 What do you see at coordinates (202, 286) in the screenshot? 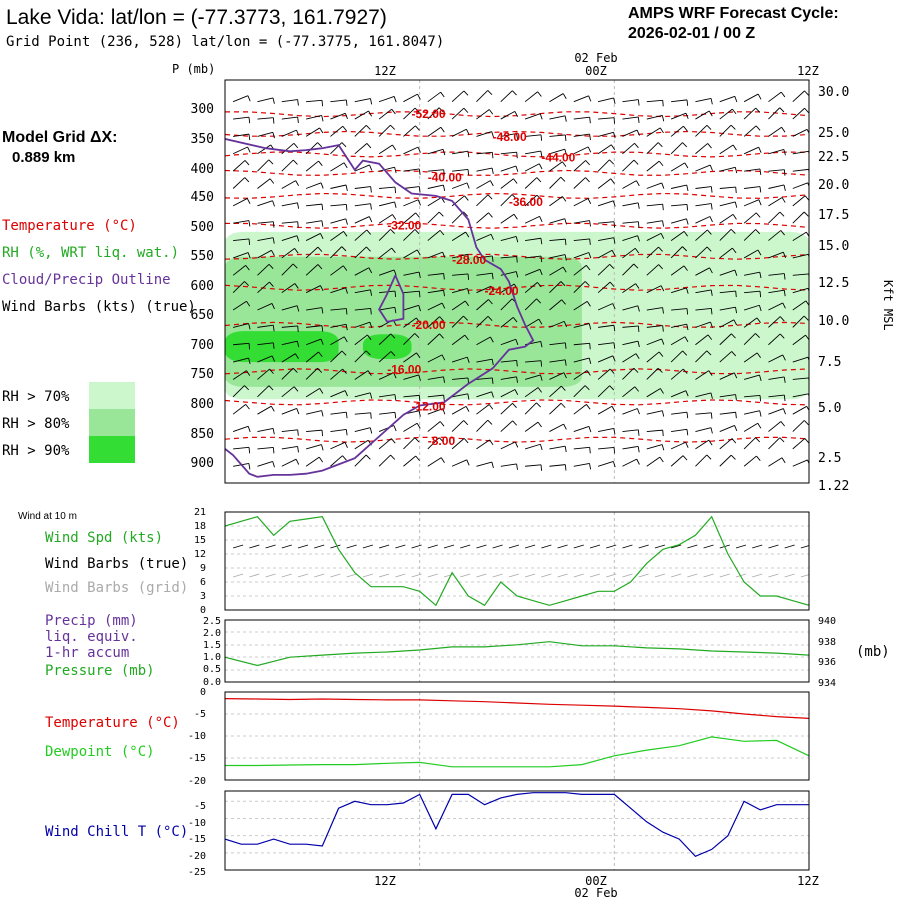
I see `pressure-tick: 600` at bounding box center [202, 286].